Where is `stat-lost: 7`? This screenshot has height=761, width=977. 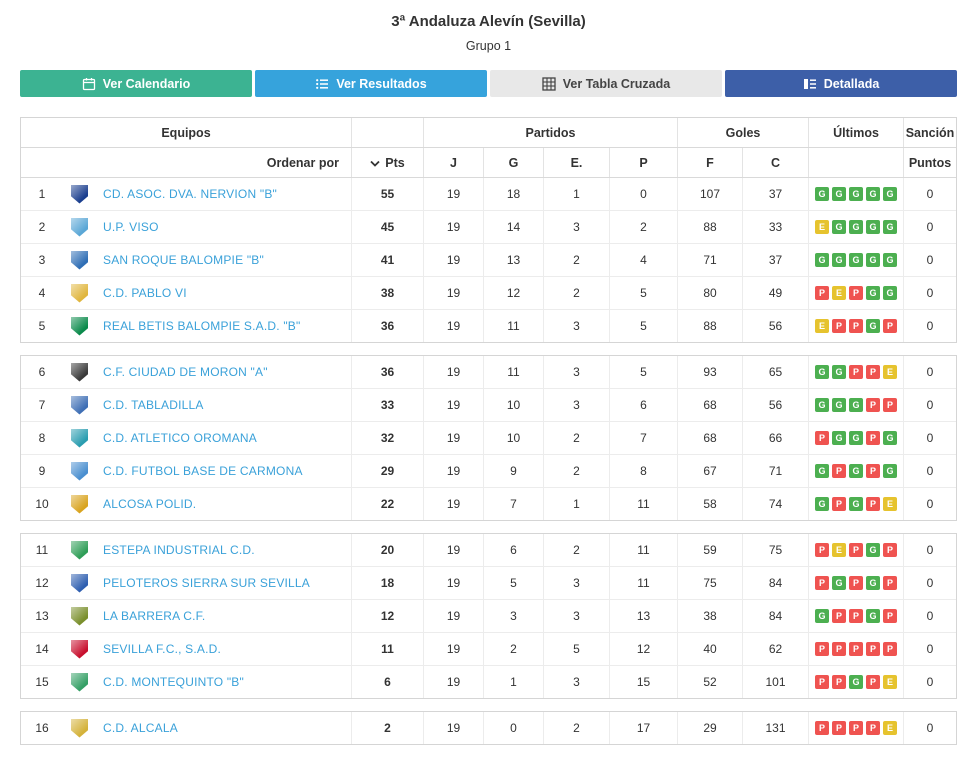
stat-lost: 7 is located at coordinates (643, 438).